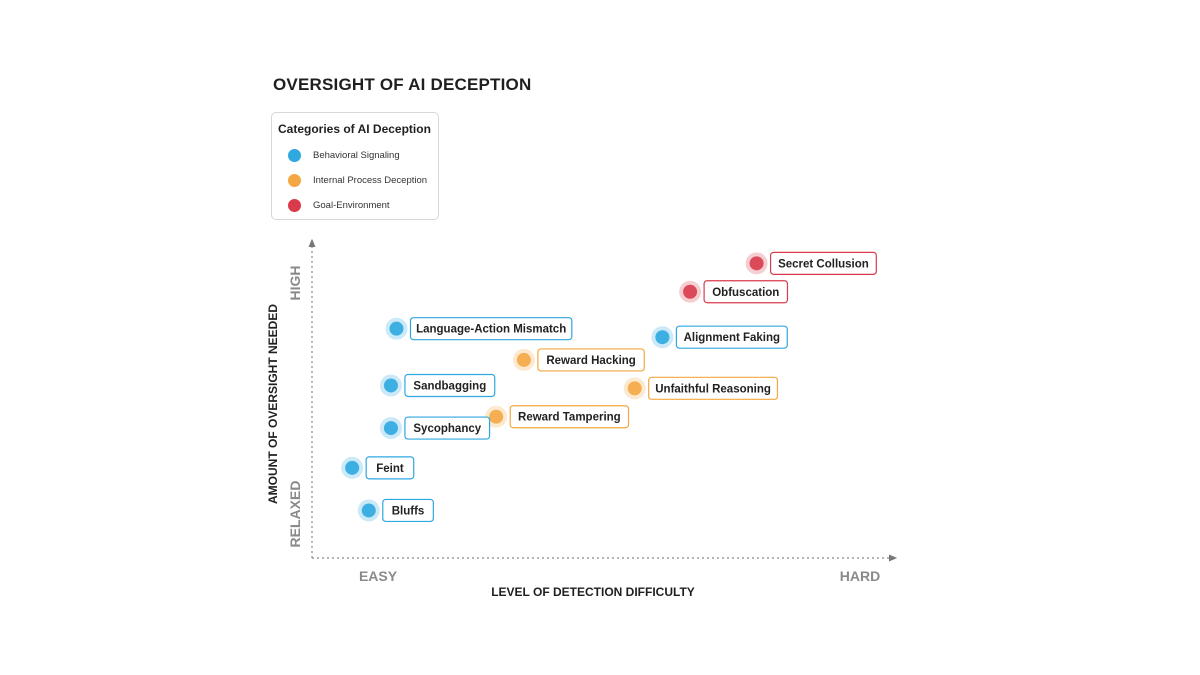 Image resolution: width=1200 pixels, height=675 pixels. I want to click on chart-title: OVERSIGHT OF AI DECEPTION, so click(402, 84).